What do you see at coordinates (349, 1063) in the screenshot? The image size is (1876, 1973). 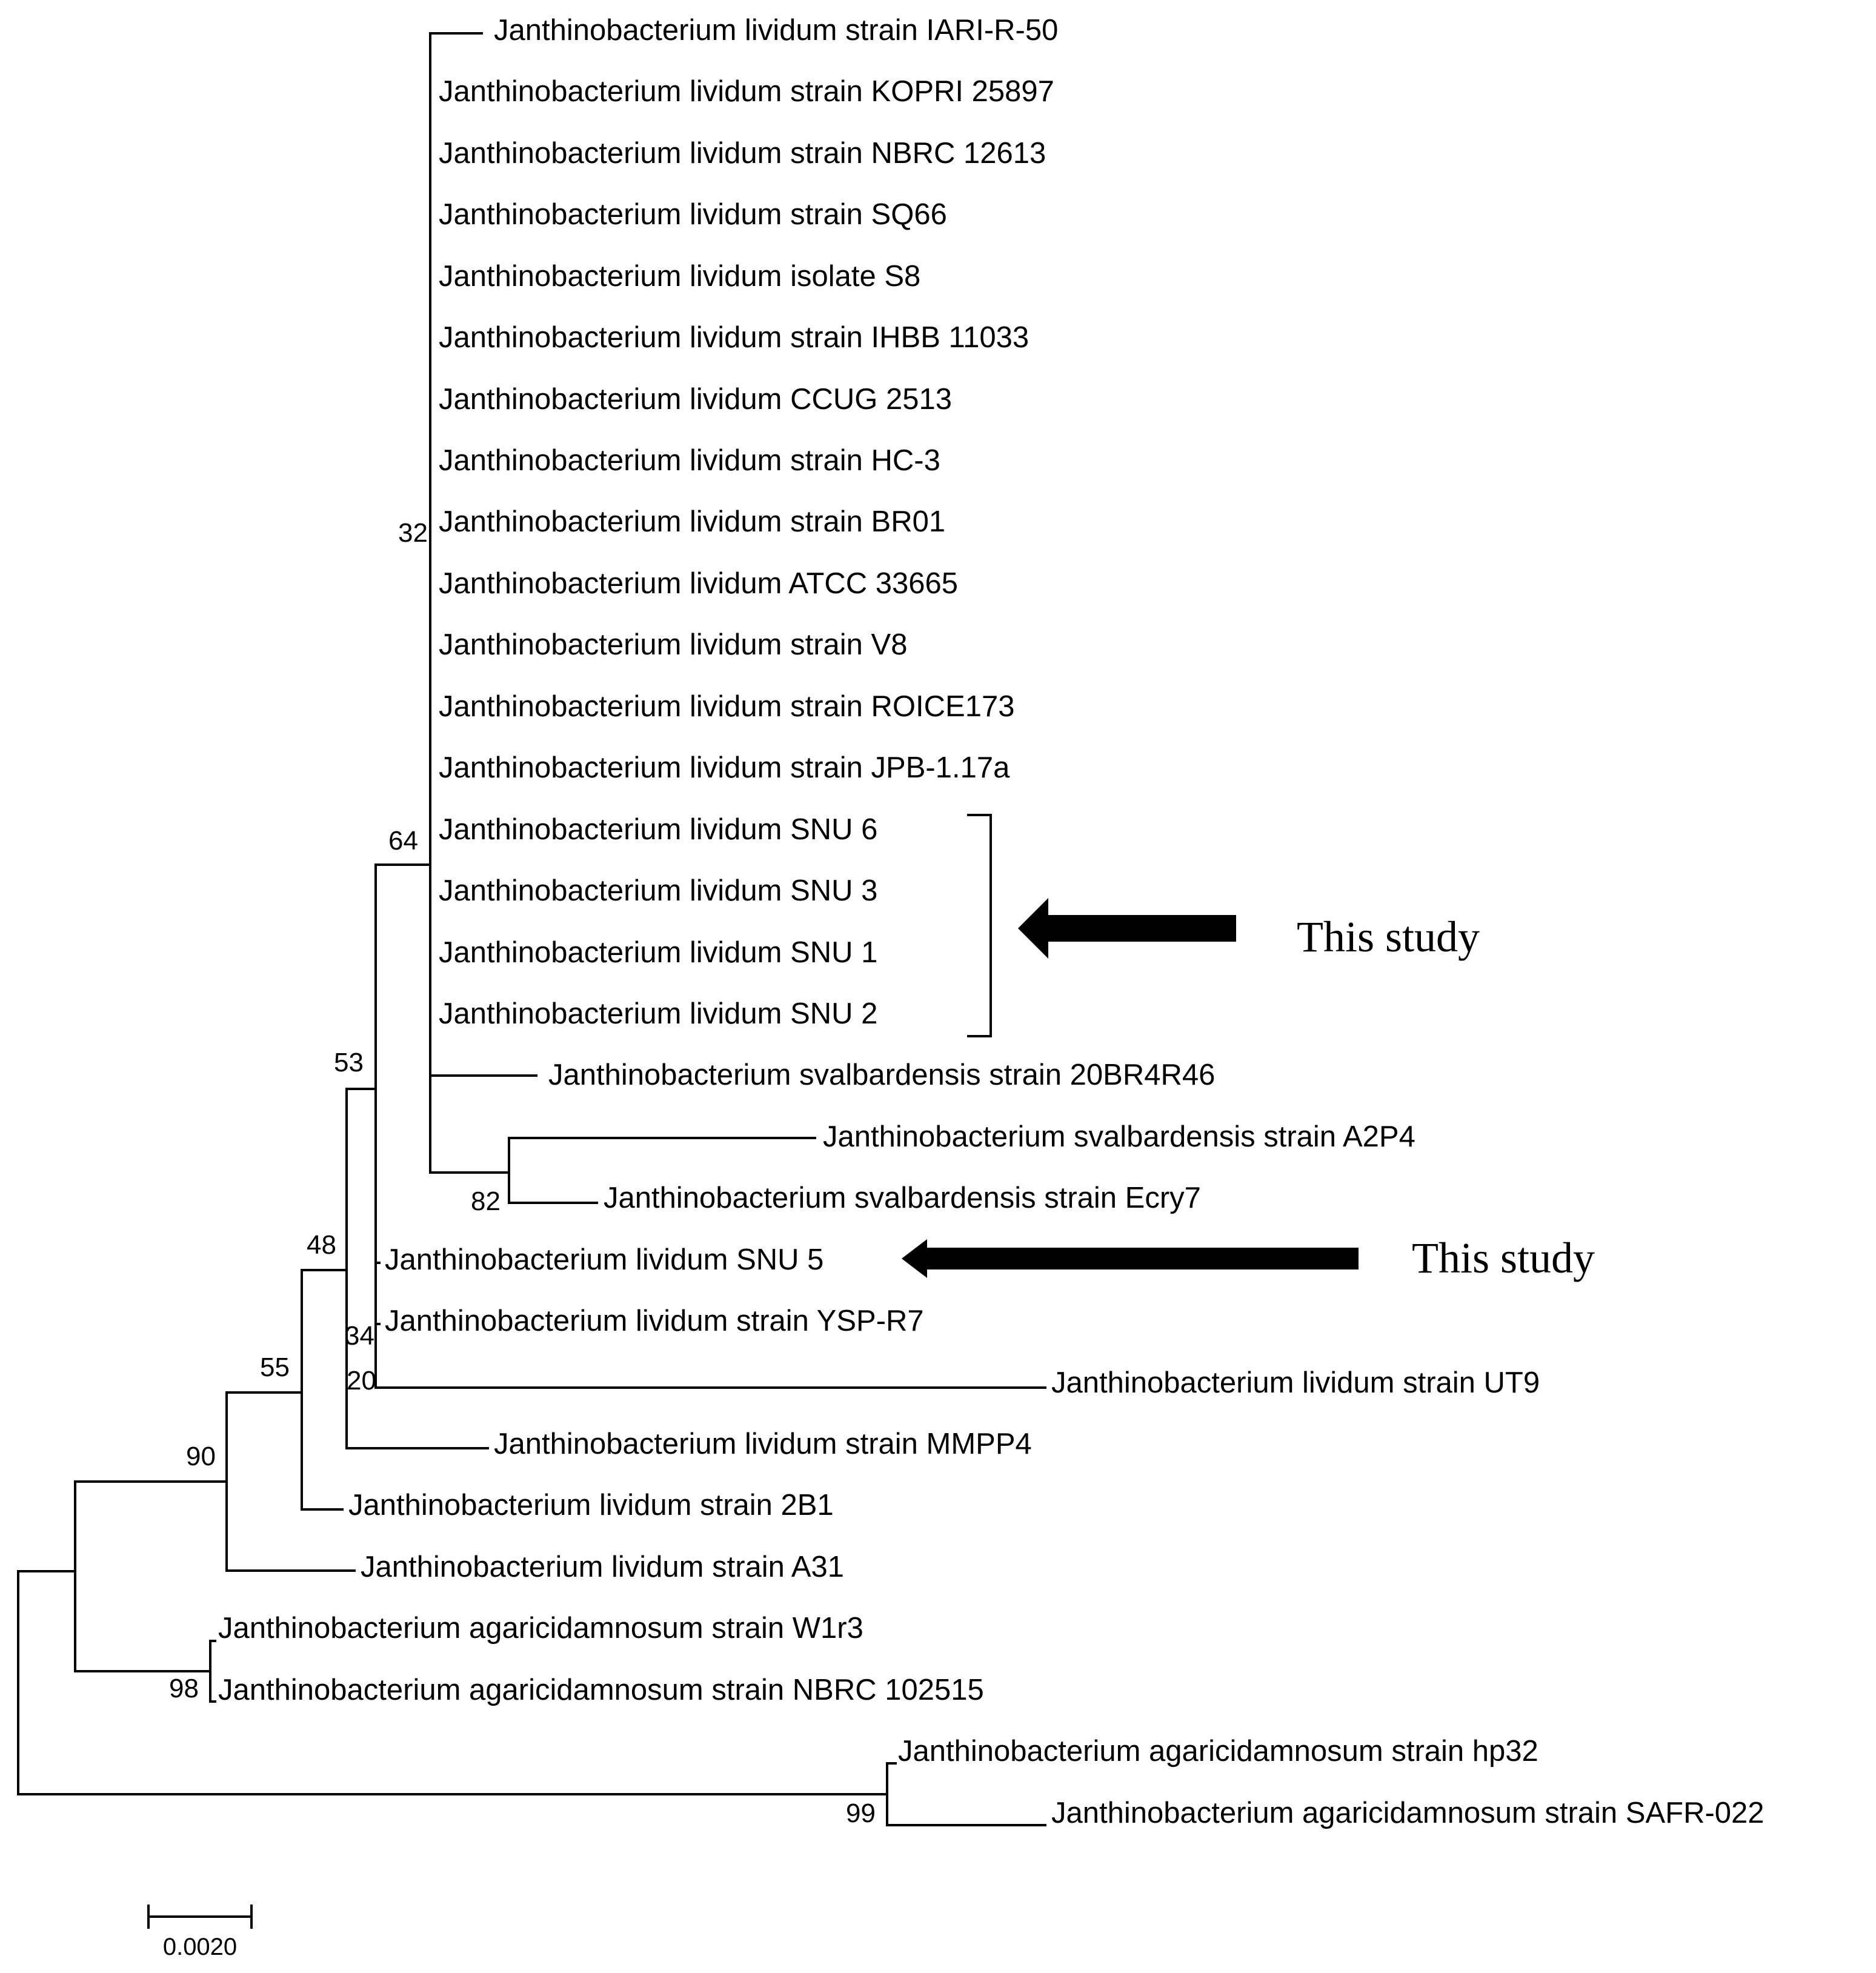 I see `bootstrap-value: 53` at bounding box center [349, 1063].